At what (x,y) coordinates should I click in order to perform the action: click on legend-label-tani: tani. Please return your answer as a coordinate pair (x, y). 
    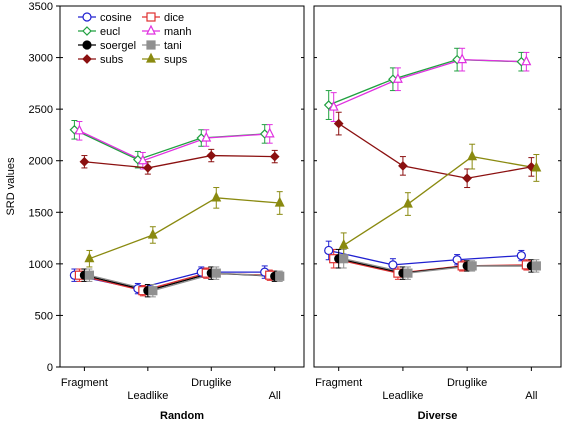
    Looking at the image, I should click on (173, 46).